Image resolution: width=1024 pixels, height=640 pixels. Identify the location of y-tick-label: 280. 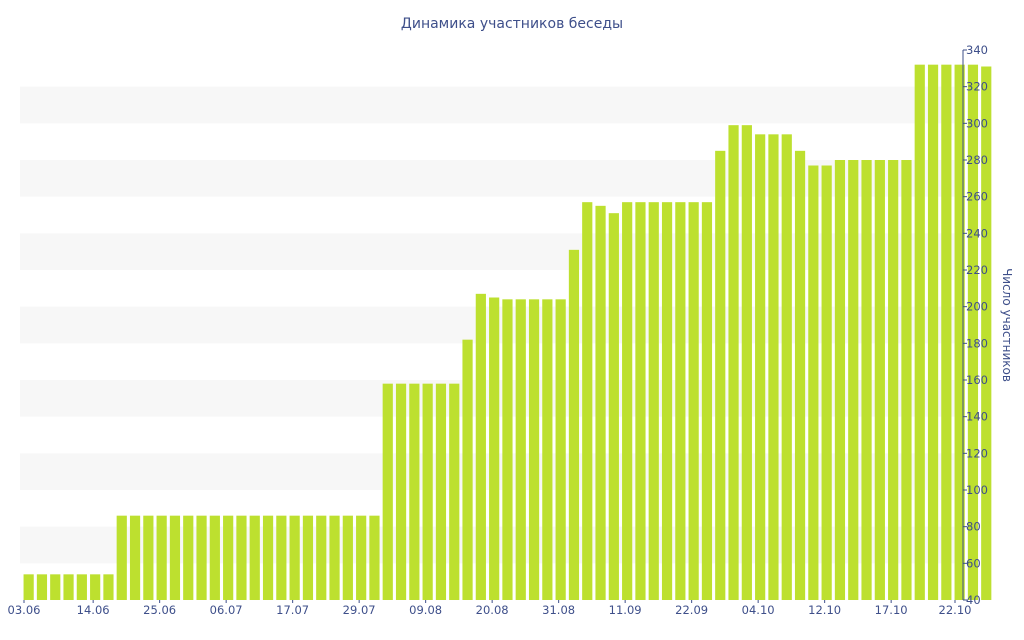
(977, 160).